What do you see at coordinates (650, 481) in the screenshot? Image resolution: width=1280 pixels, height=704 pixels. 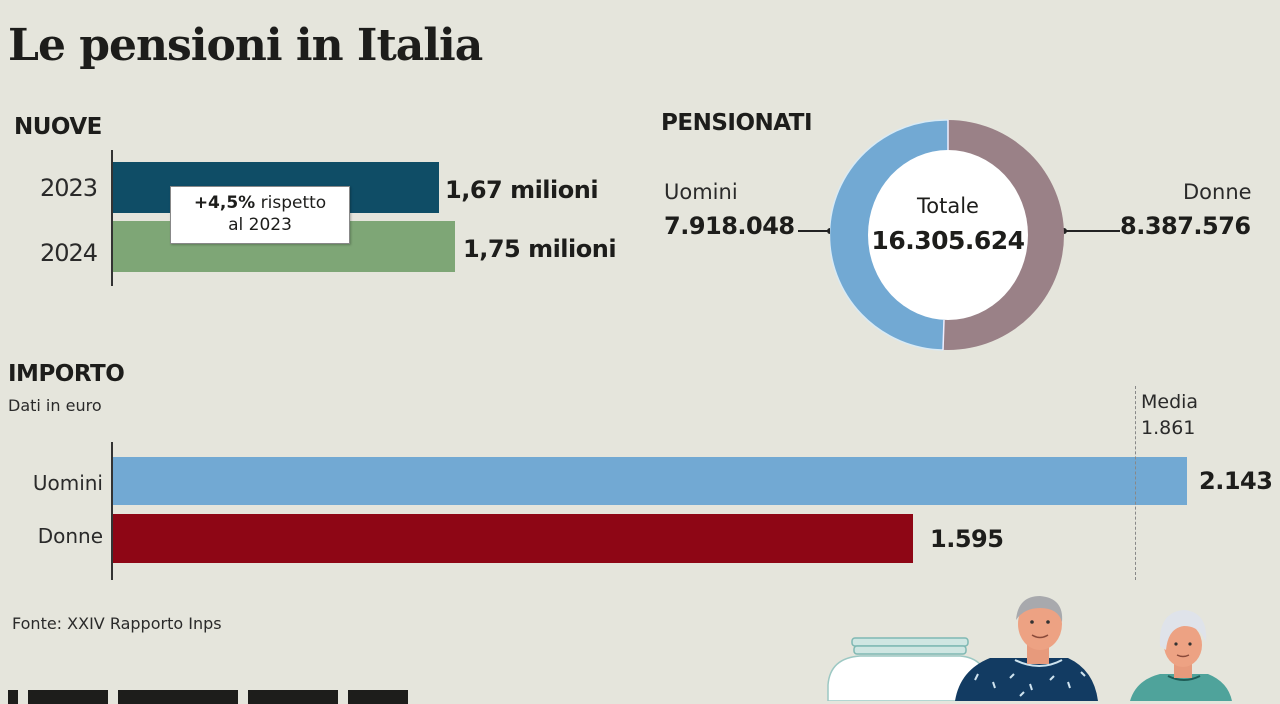 I see `importo-bar-uomini` at bounding box center [650, 481].